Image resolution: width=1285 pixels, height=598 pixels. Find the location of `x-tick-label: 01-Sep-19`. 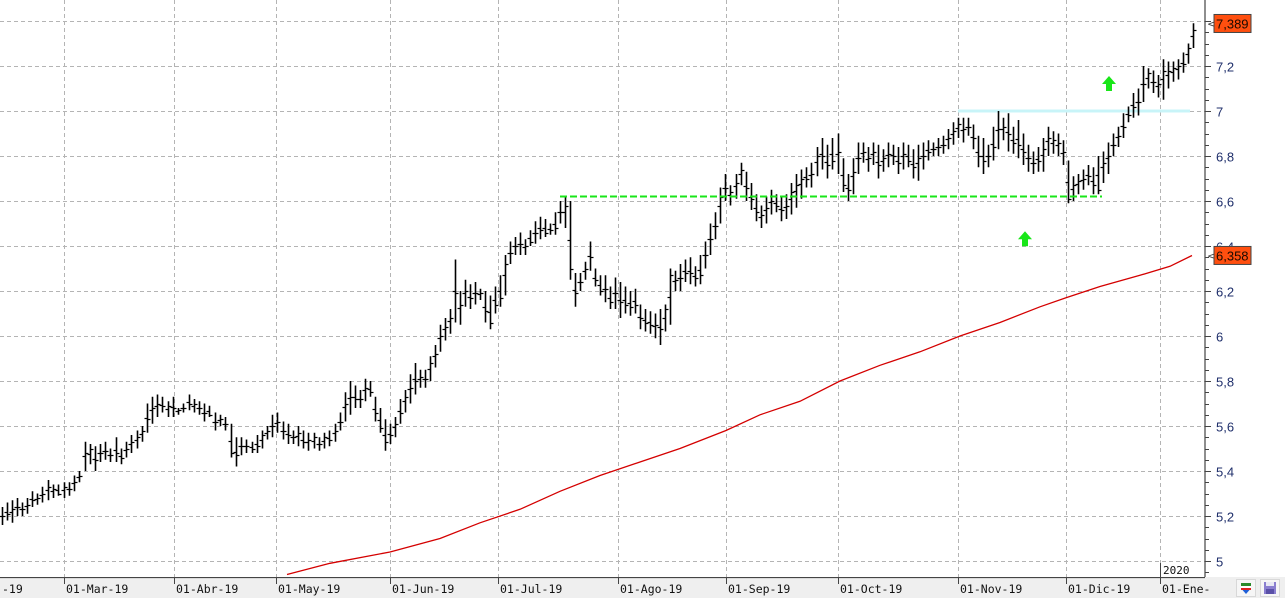

x-tick-label: 01-Sep-19 is located at coordinates (759, 589).